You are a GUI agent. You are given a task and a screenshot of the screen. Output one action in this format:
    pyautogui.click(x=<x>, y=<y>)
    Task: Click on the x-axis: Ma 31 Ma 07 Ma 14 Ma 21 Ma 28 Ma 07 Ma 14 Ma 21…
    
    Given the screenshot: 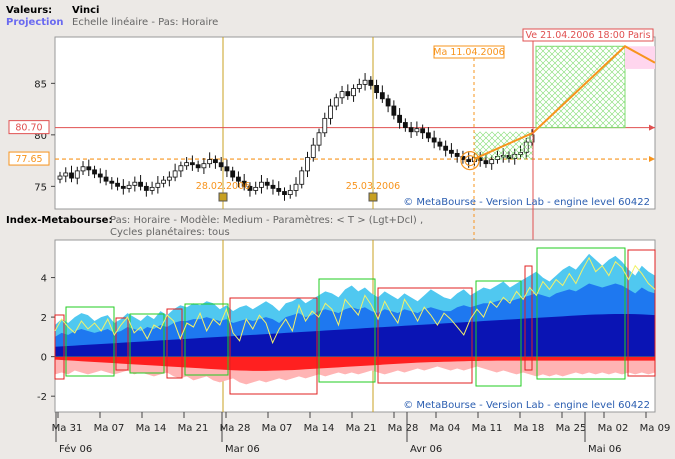 What is the action you would take?
    pyautogui.click(x=361, y=433)
    